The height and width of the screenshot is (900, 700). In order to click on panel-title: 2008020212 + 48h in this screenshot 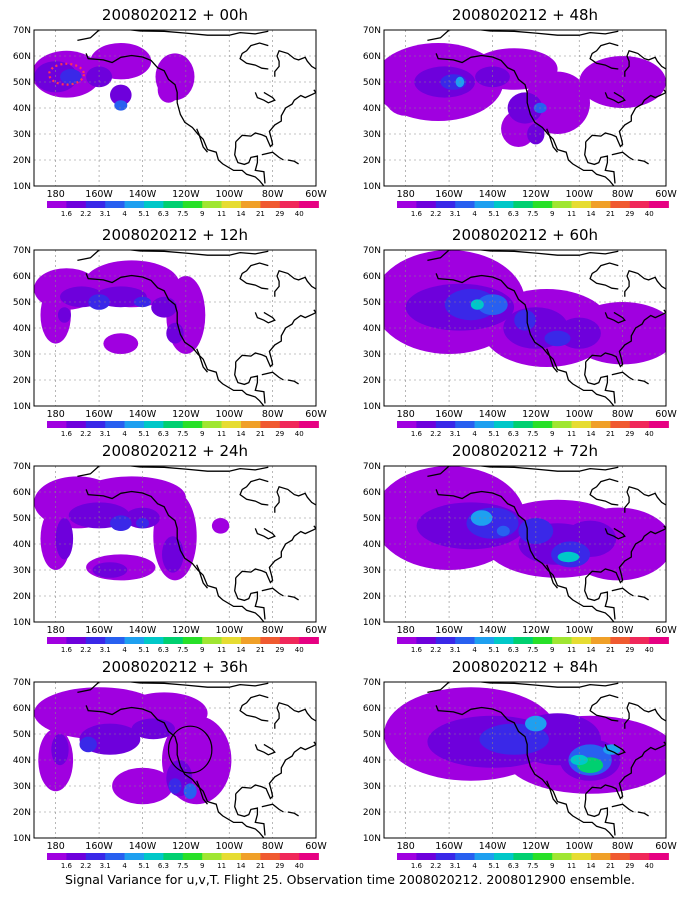, I will do `click(525, 15)`.